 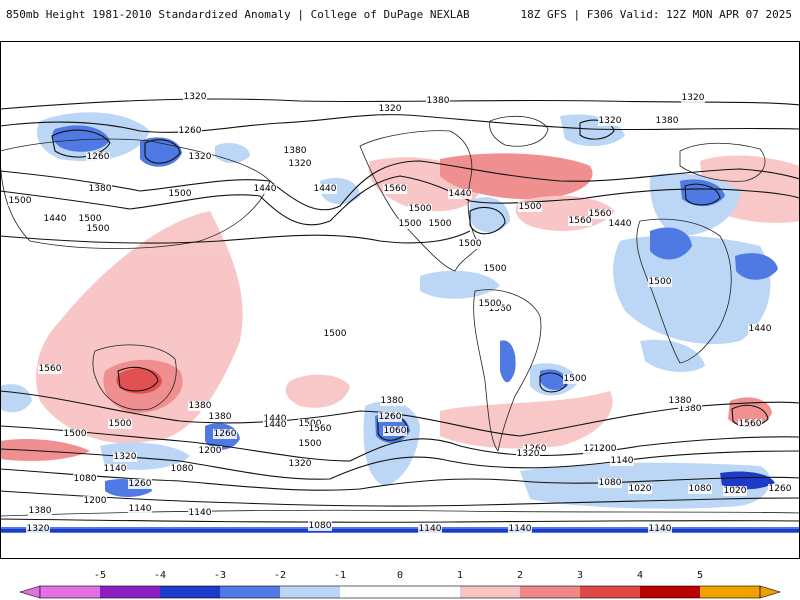 I want to click on contour-label: 1020, so click(x=640, y=489).